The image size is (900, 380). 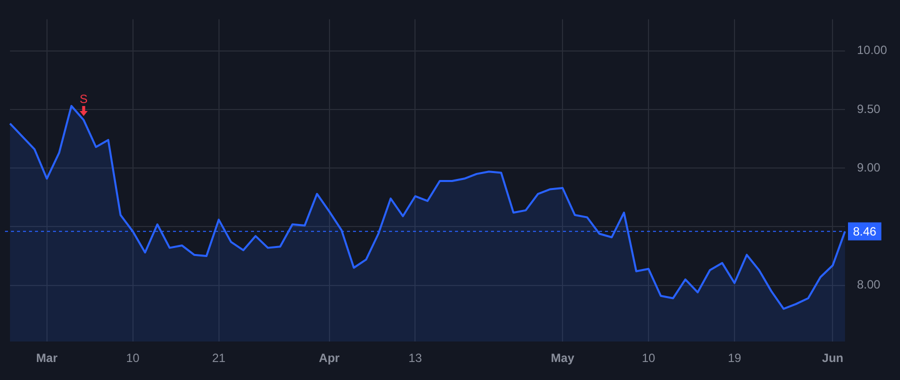 I want to click on y-tick-label: 9.00, so click(x=869, y=167).